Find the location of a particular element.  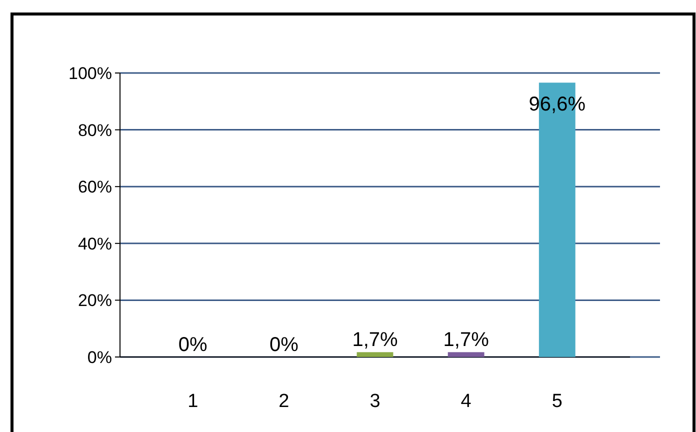

y-tick-label: 20% is located at coordinates (95, 300).